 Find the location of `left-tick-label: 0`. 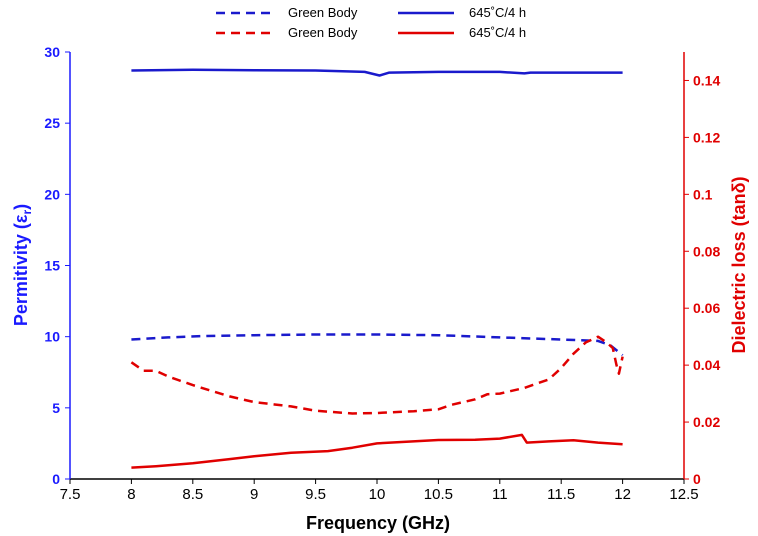

left-tick-label: 0 is located at coordinates (56, 479).